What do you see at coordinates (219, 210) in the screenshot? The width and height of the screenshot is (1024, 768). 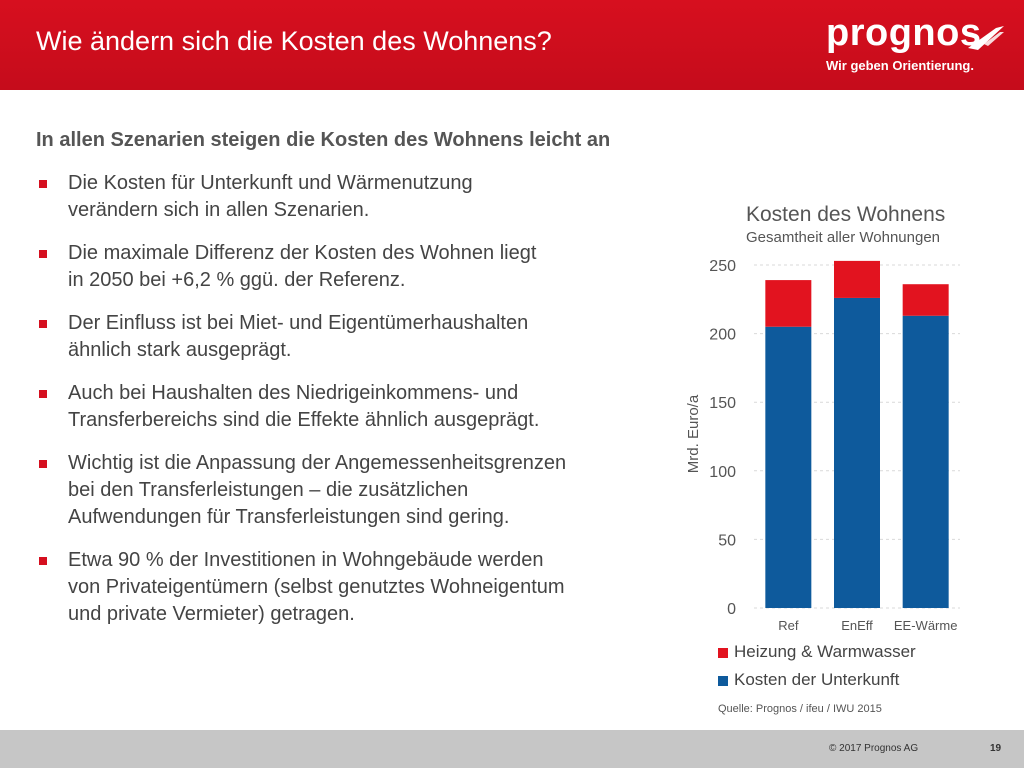 I see `bullet-text: verändern sich in allen Szenarien.` at bounding box center [219, 210].